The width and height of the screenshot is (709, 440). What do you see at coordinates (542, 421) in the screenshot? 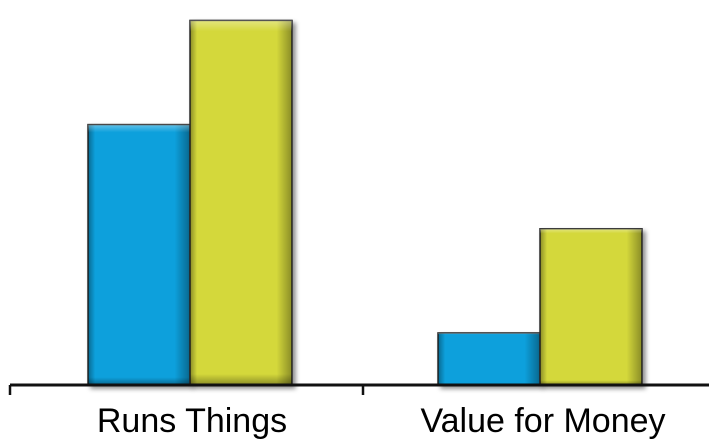
I see `x-tick-label-1: Value for Money` at bounding box center [542, 421].